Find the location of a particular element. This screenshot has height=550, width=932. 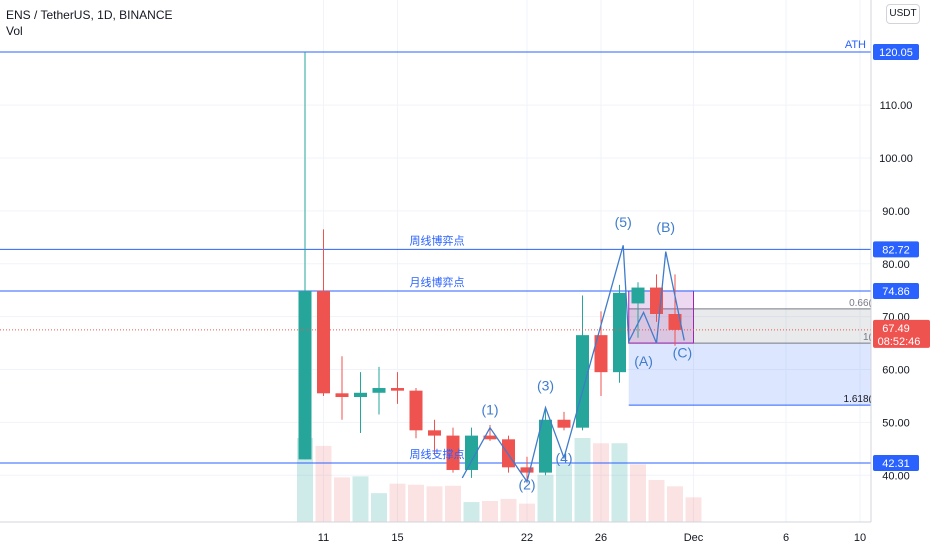

x-tick-label: 15 is located at coordinates (397, 538).